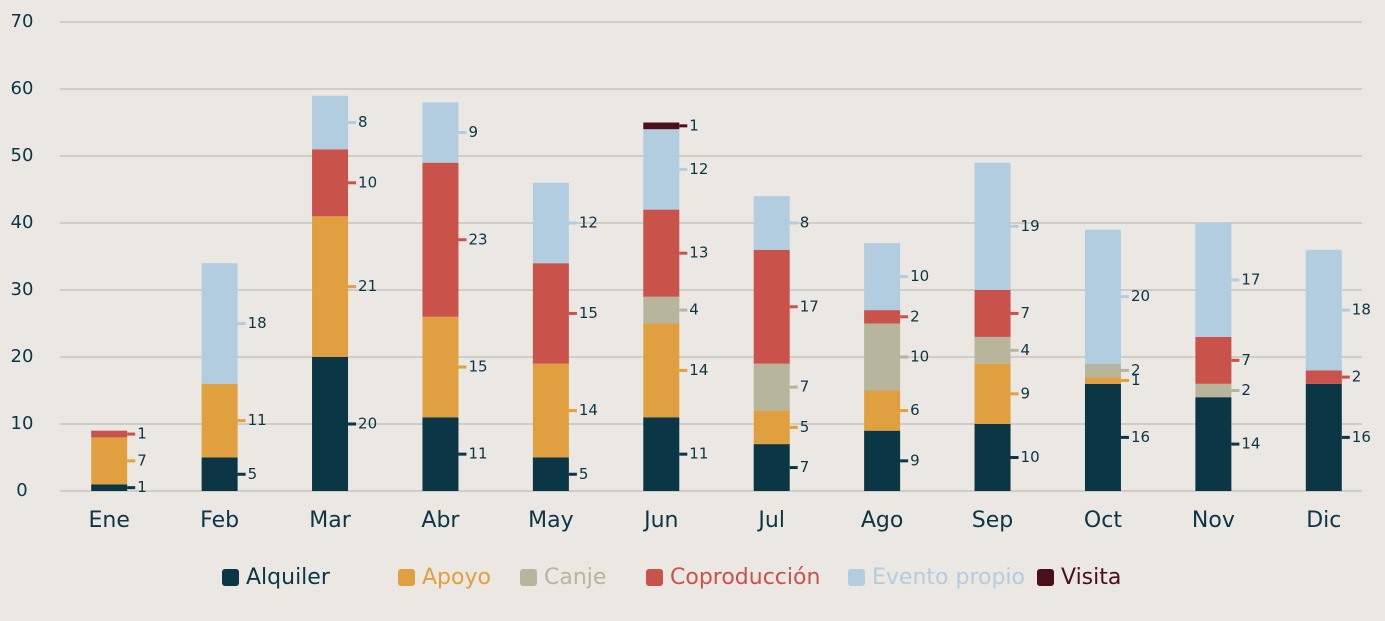 The width and height of the screenshot is (1385, 621). I want to click on legend-label: Apoyo, so click(456, 577).